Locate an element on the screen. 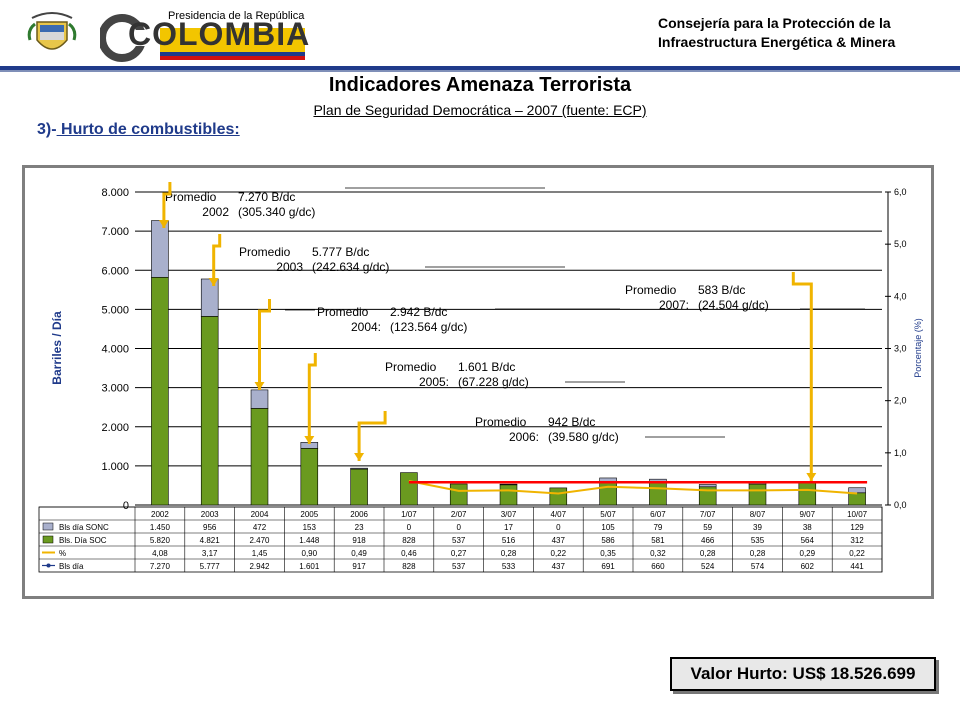 The height and width of the screenshot is (720, 960). x-tick-label: 10/07 is located at coordinates (857, 514).